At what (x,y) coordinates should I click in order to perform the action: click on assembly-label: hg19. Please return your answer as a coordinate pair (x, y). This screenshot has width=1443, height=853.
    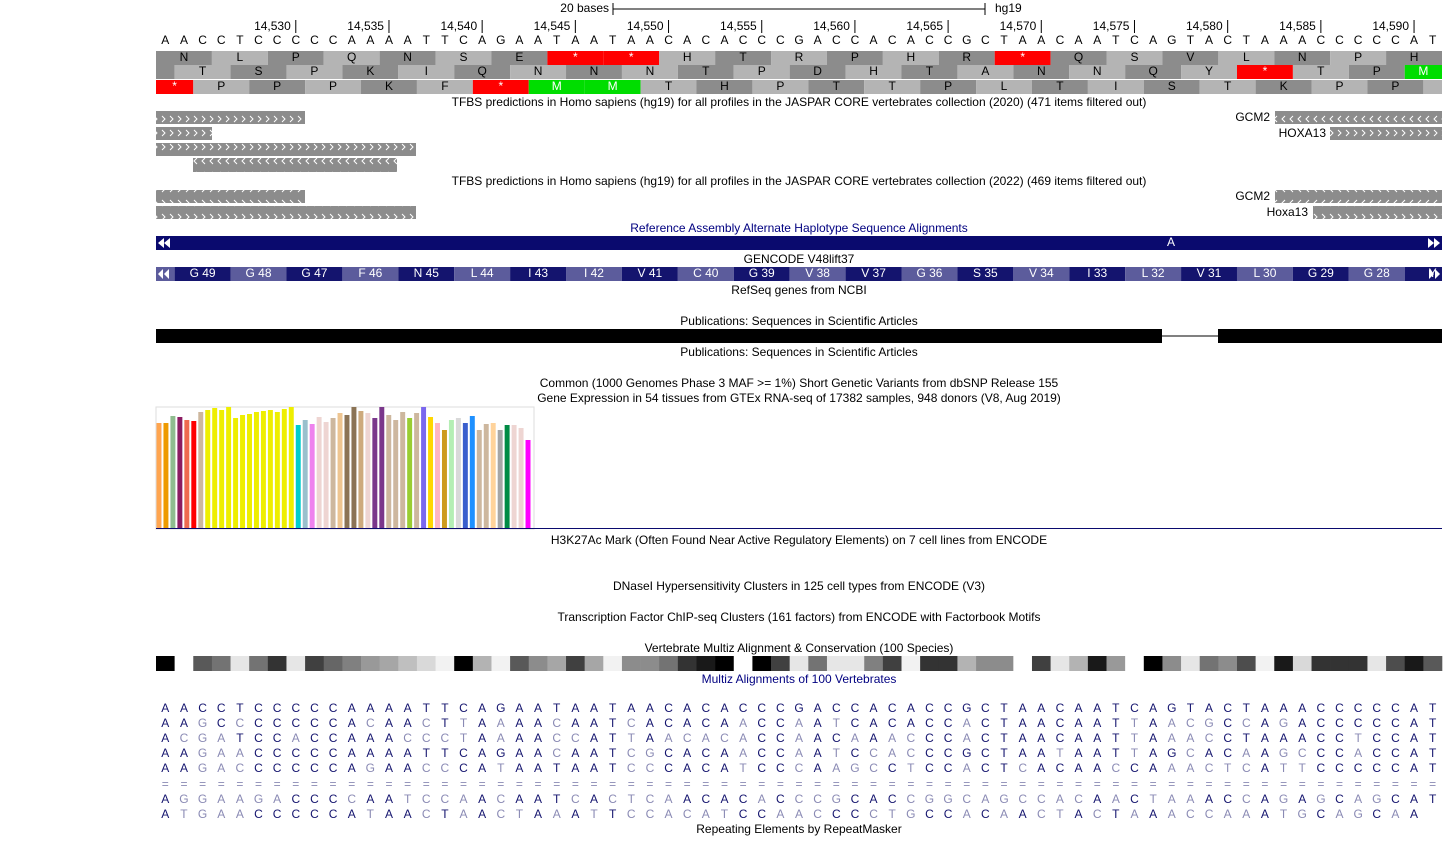
    Looking at the image, I should click on (1008, 8).